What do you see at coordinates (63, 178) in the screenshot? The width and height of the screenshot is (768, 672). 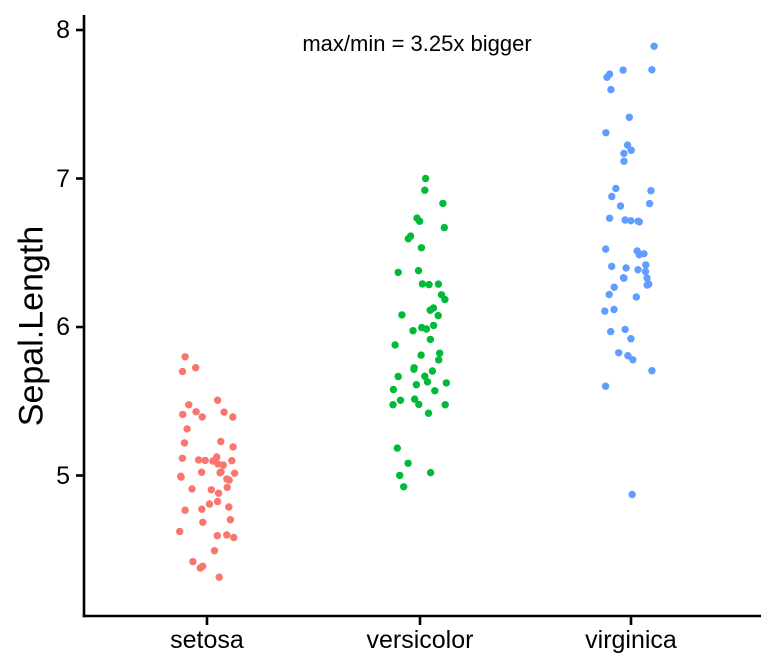 I see `y-tick-label: 7` at bounding box center [63, 178].